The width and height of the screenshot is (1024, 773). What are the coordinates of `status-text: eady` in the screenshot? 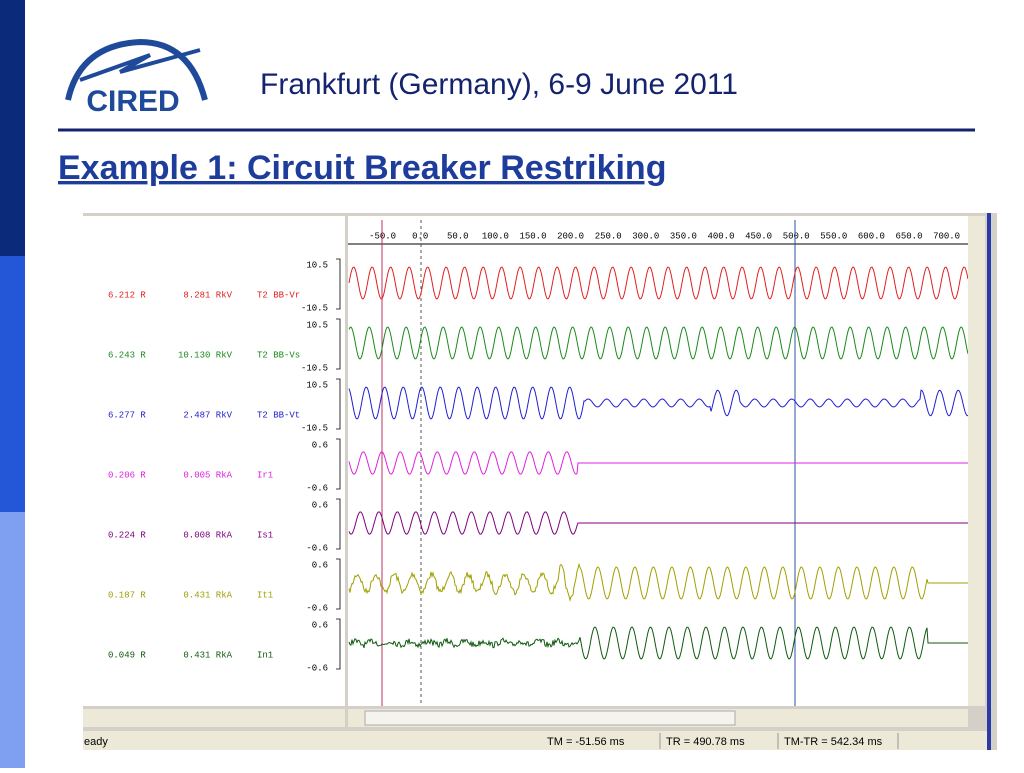 It's located at (96, 742).